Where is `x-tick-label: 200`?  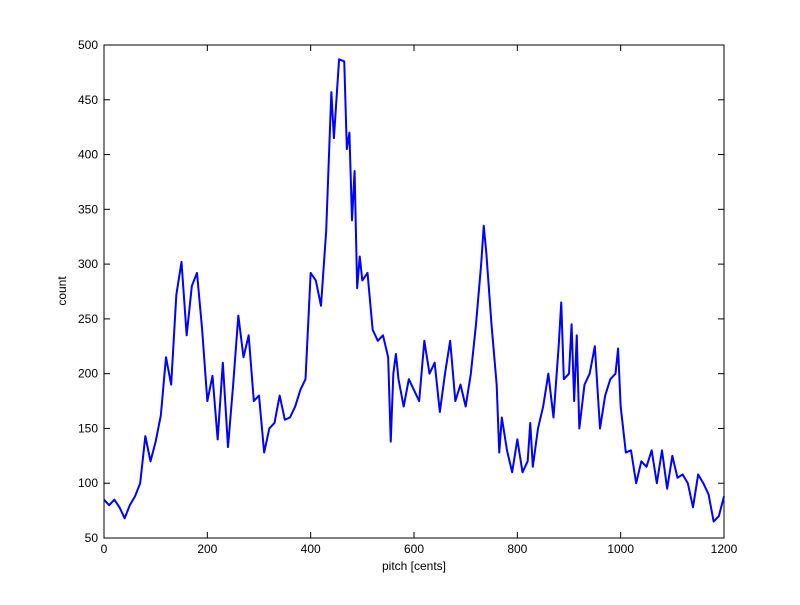
x-tick-label: 200 is located at coordinates (207, 549).